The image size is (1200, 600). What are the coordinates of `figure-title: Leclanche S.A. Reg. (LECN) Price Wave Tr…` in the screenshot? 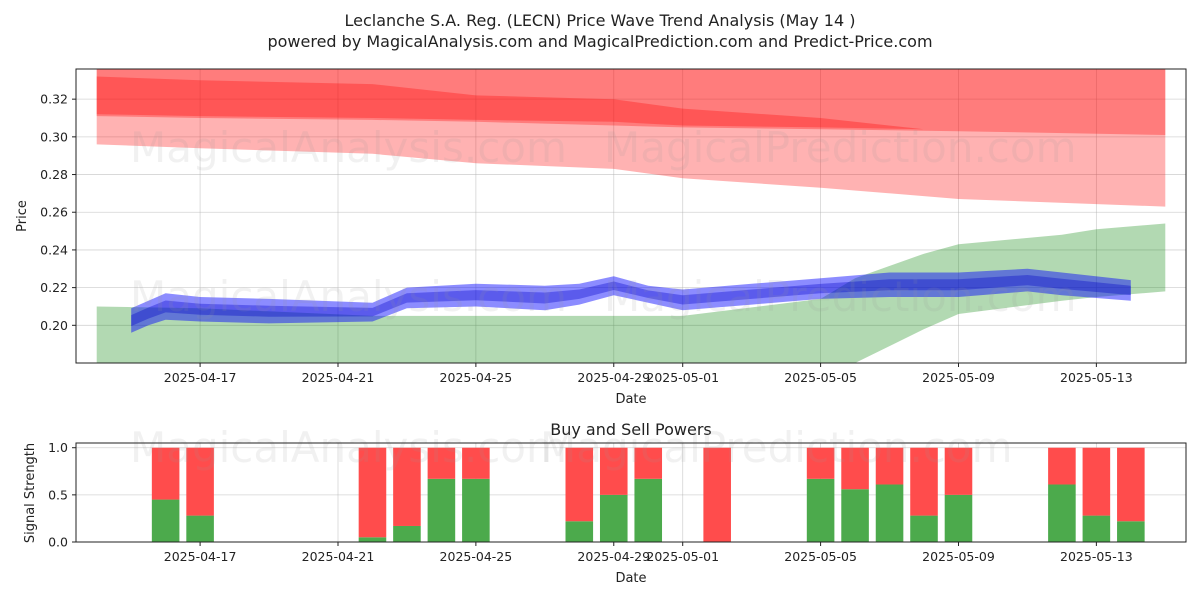 It's located at (599, 20).